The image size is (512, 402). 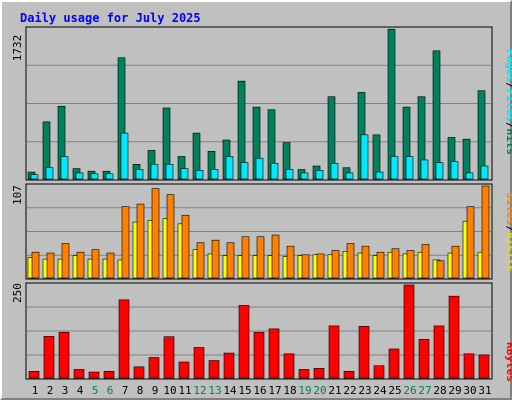 I want to click on day-label: 28, so click(x=439, y=390).